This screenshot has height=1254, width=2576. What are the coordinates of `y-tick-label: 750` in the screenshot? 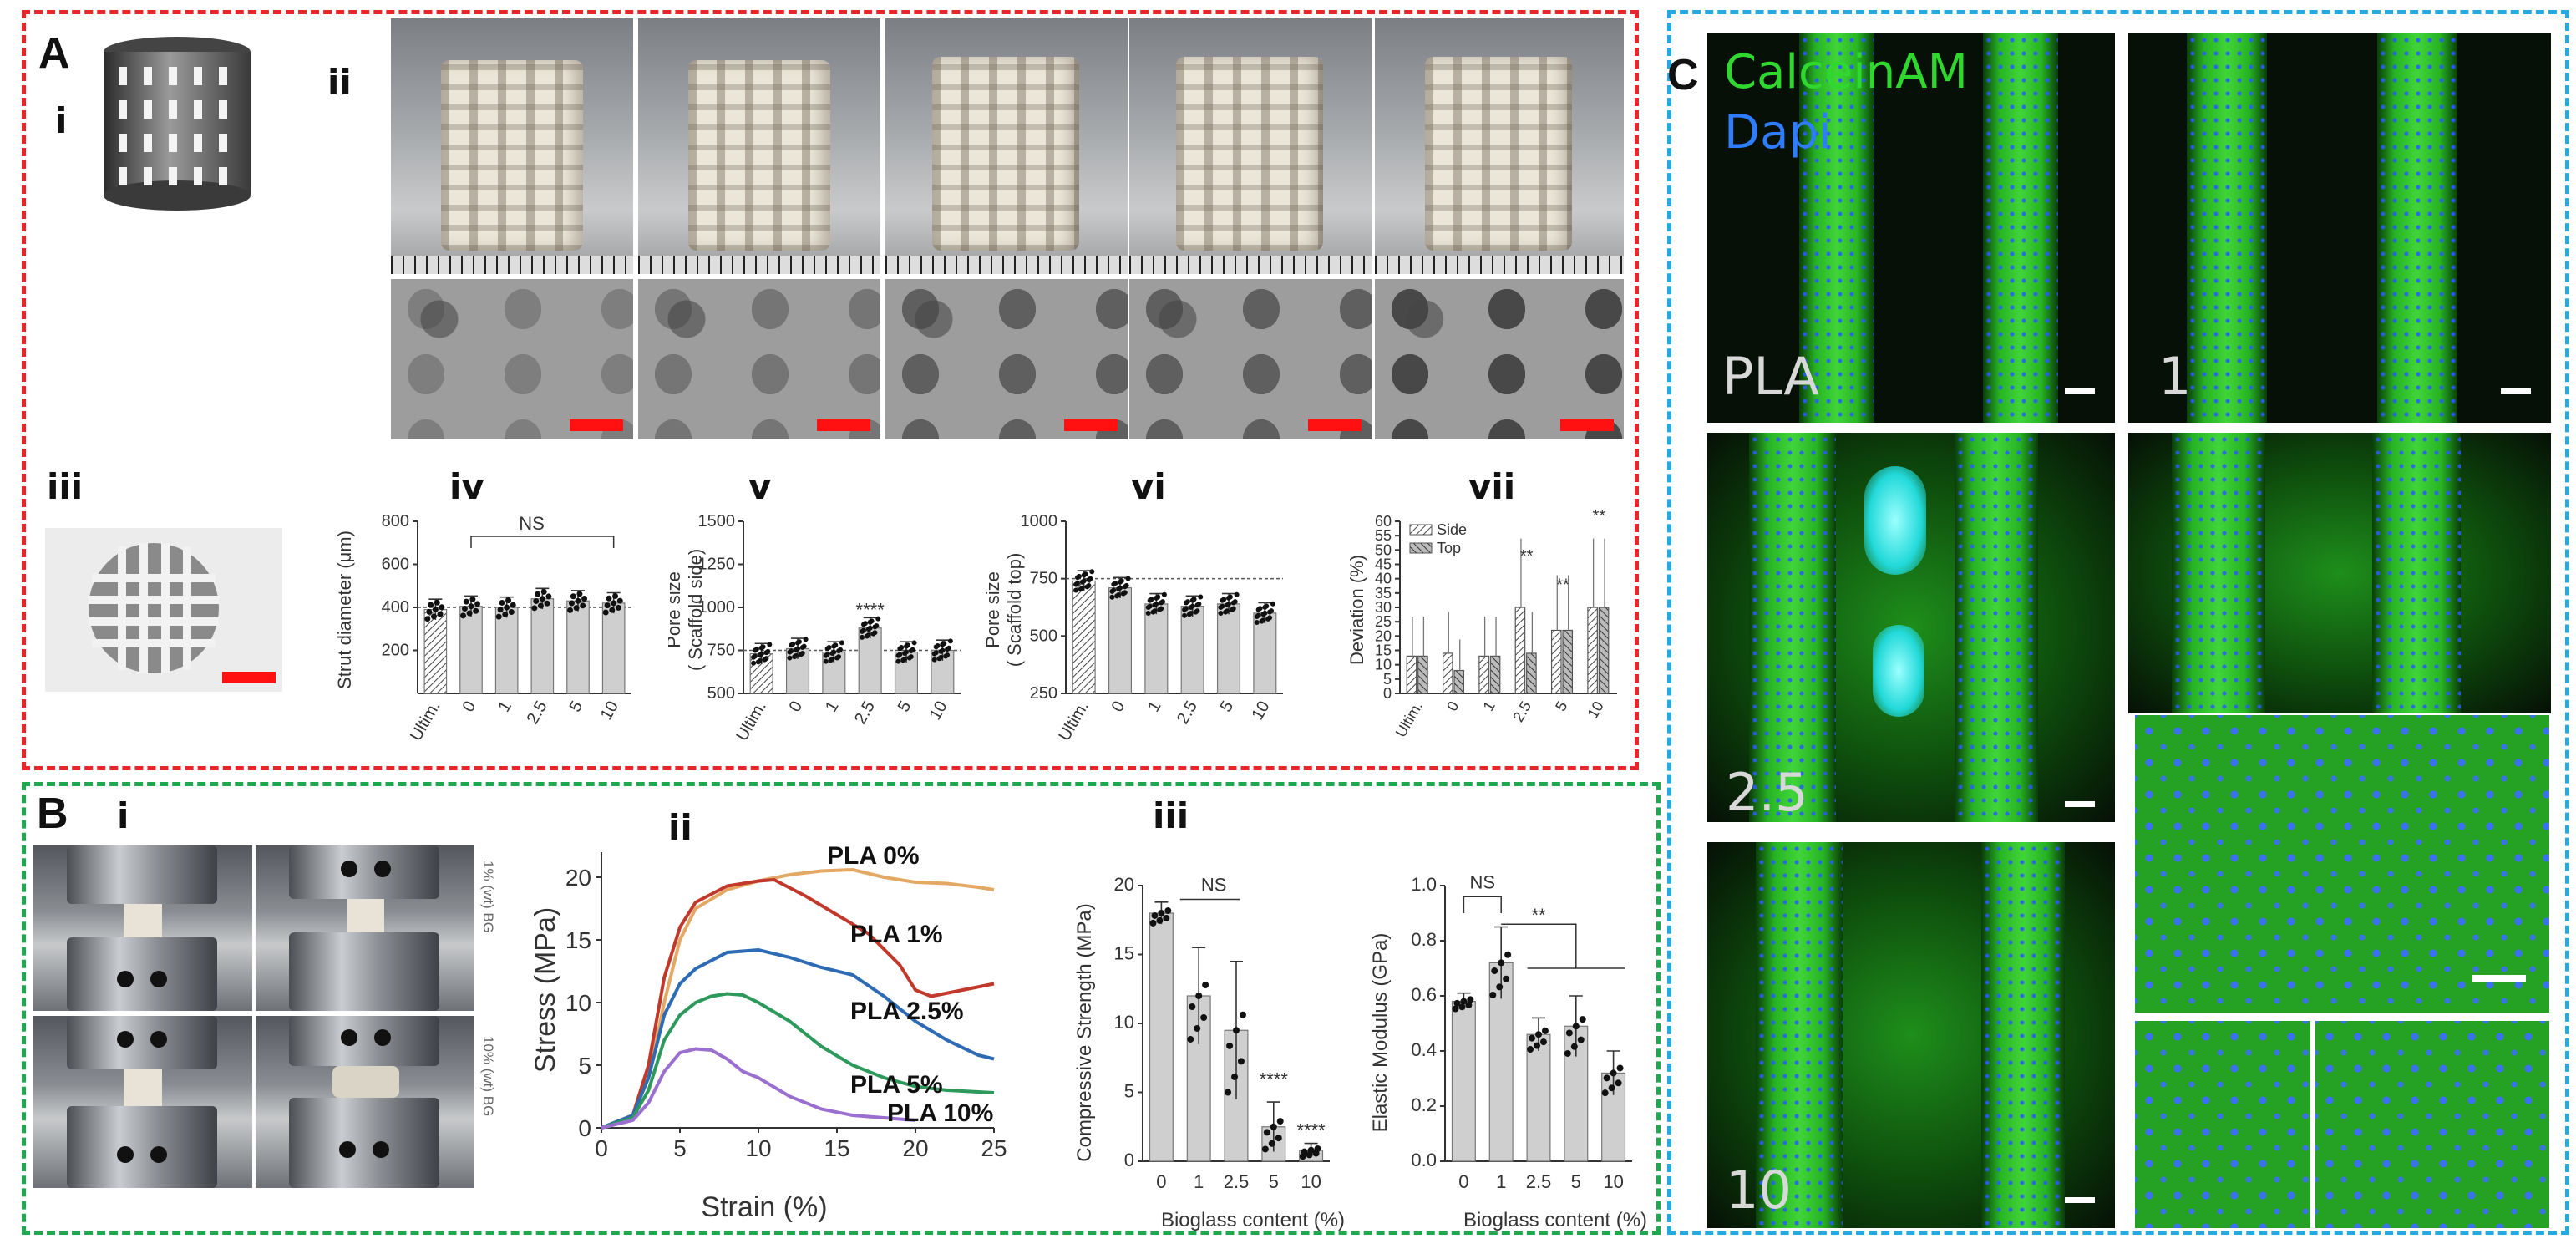 It's located at (1043, 579).